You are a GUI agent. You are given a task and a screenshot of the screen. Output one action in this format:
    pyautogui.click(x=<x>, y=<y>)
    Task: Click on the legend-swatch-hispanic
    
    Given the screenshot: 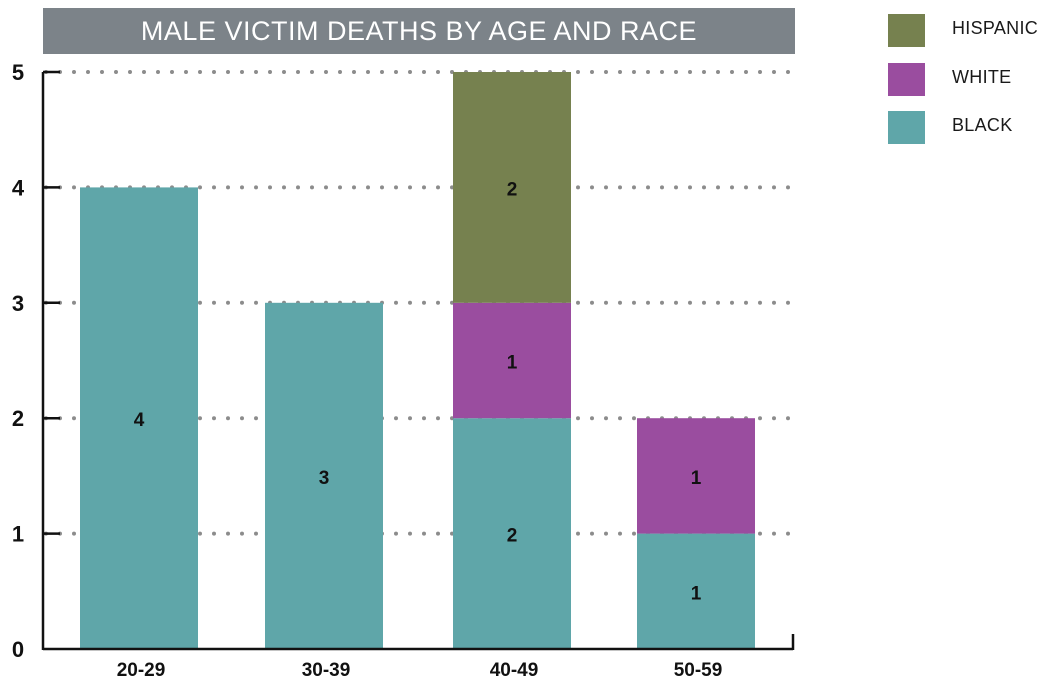 What is the action you would take?
    pyautogui.click(x=906, y=30)
    